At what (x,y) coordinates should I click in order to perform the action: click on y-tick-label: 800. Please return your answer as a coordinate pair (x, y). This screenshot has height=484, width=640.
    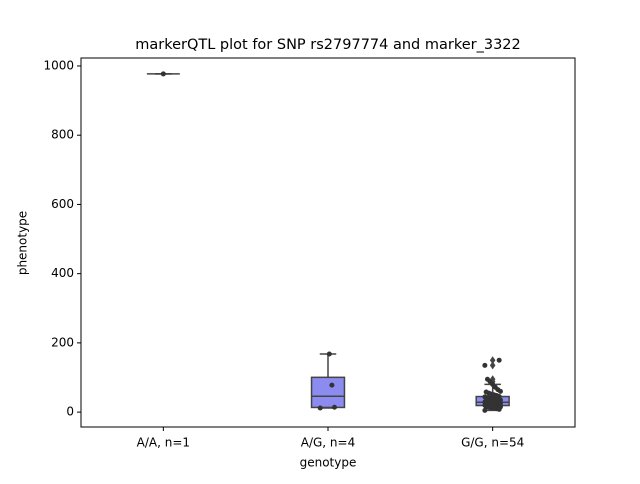
    Looking at the image, I should click on (62, 135).